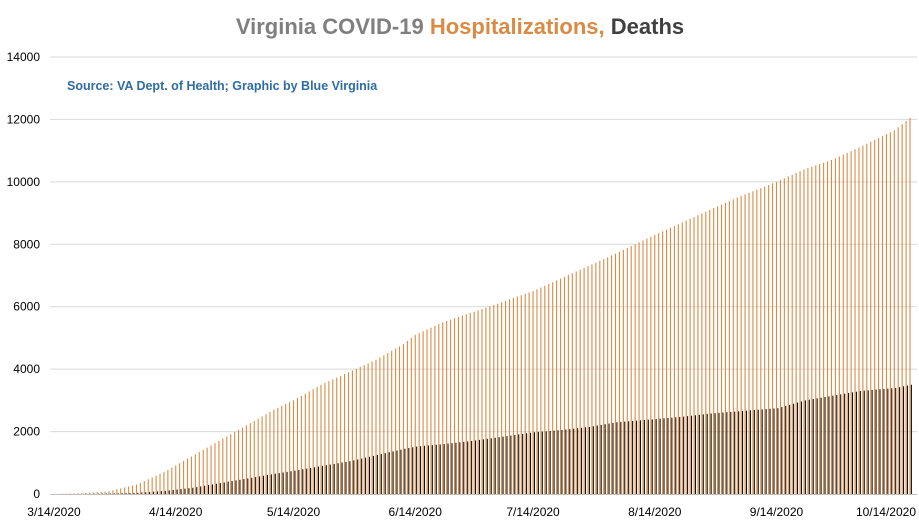 The image size is (919, 525). Describe the element at coordinates (24, 275) in the screenshot. I see `y-axis-ticks: 0 2000 4000 6000 8000 10000 12000 14000` at that location.